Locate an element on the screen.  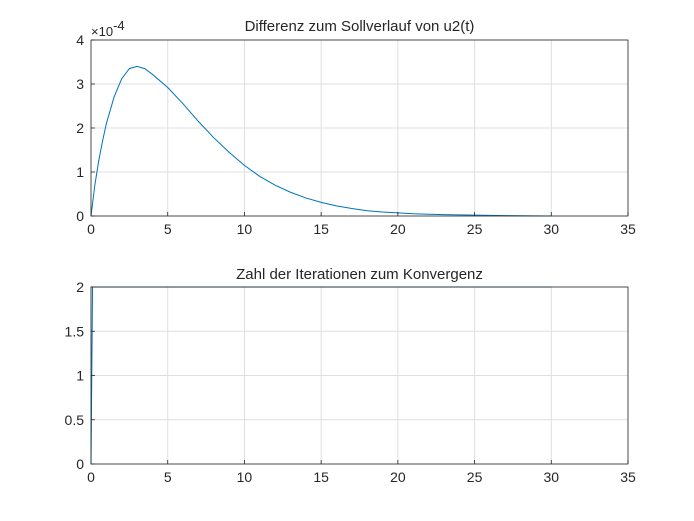
y-exponent-label: ×10⁻⁴ is located at coordinates (108, 28).